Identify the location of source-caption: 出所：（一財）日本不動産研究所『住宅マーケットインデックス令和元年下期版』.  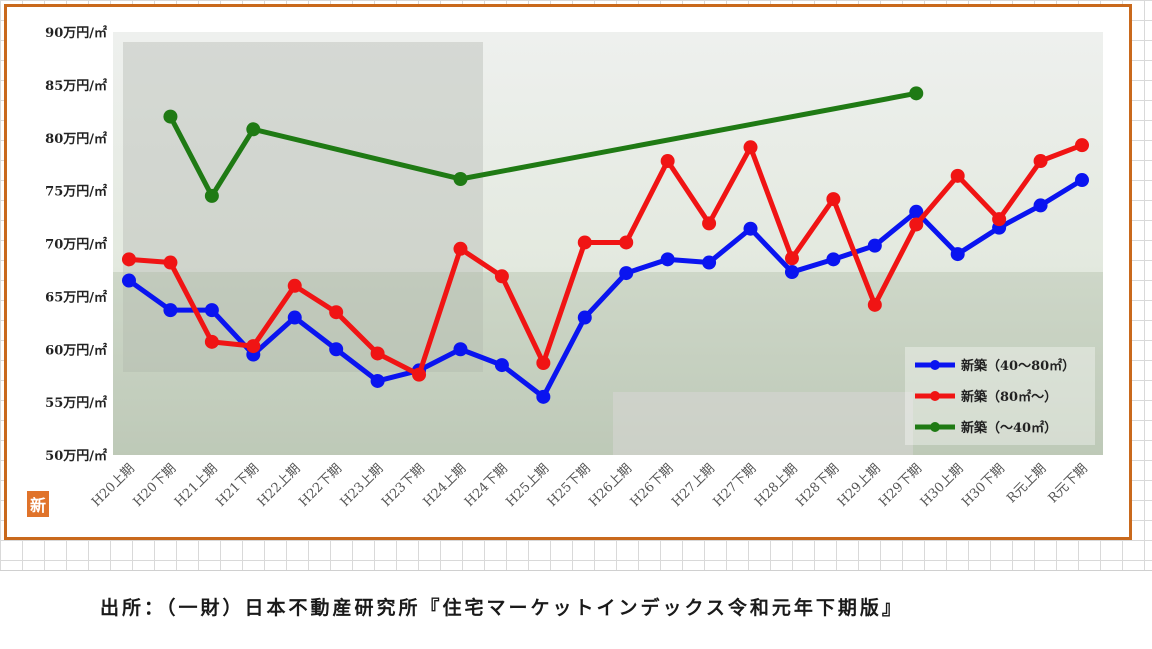
(502, 608).